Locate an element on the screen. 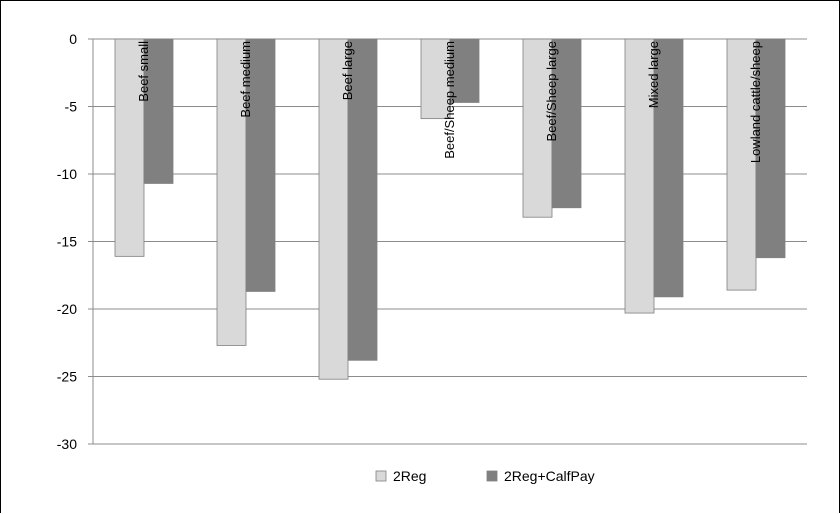  y-tick-label: 0 is located at coordinates (73, 39).